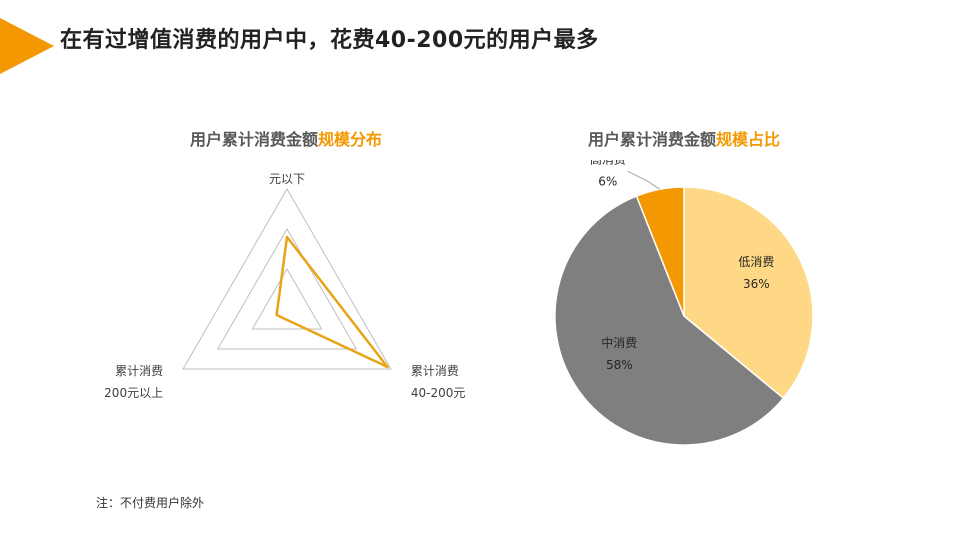 The height and width of the screenshot is (540, 960). Describe the element at coordinates (150, 503) in the screenshot. I see `footnote: 注：不付费用户除外` at that location.